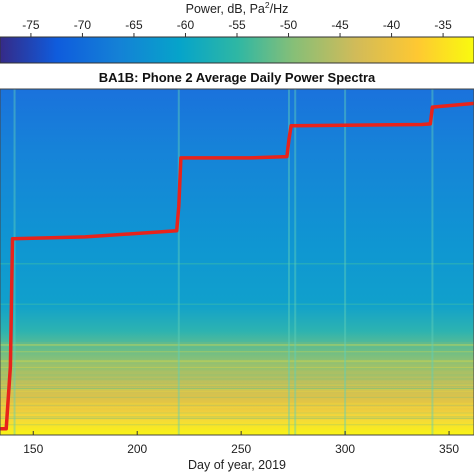  I want to click on colorbar-tick-label: -65, so click(134, 25).